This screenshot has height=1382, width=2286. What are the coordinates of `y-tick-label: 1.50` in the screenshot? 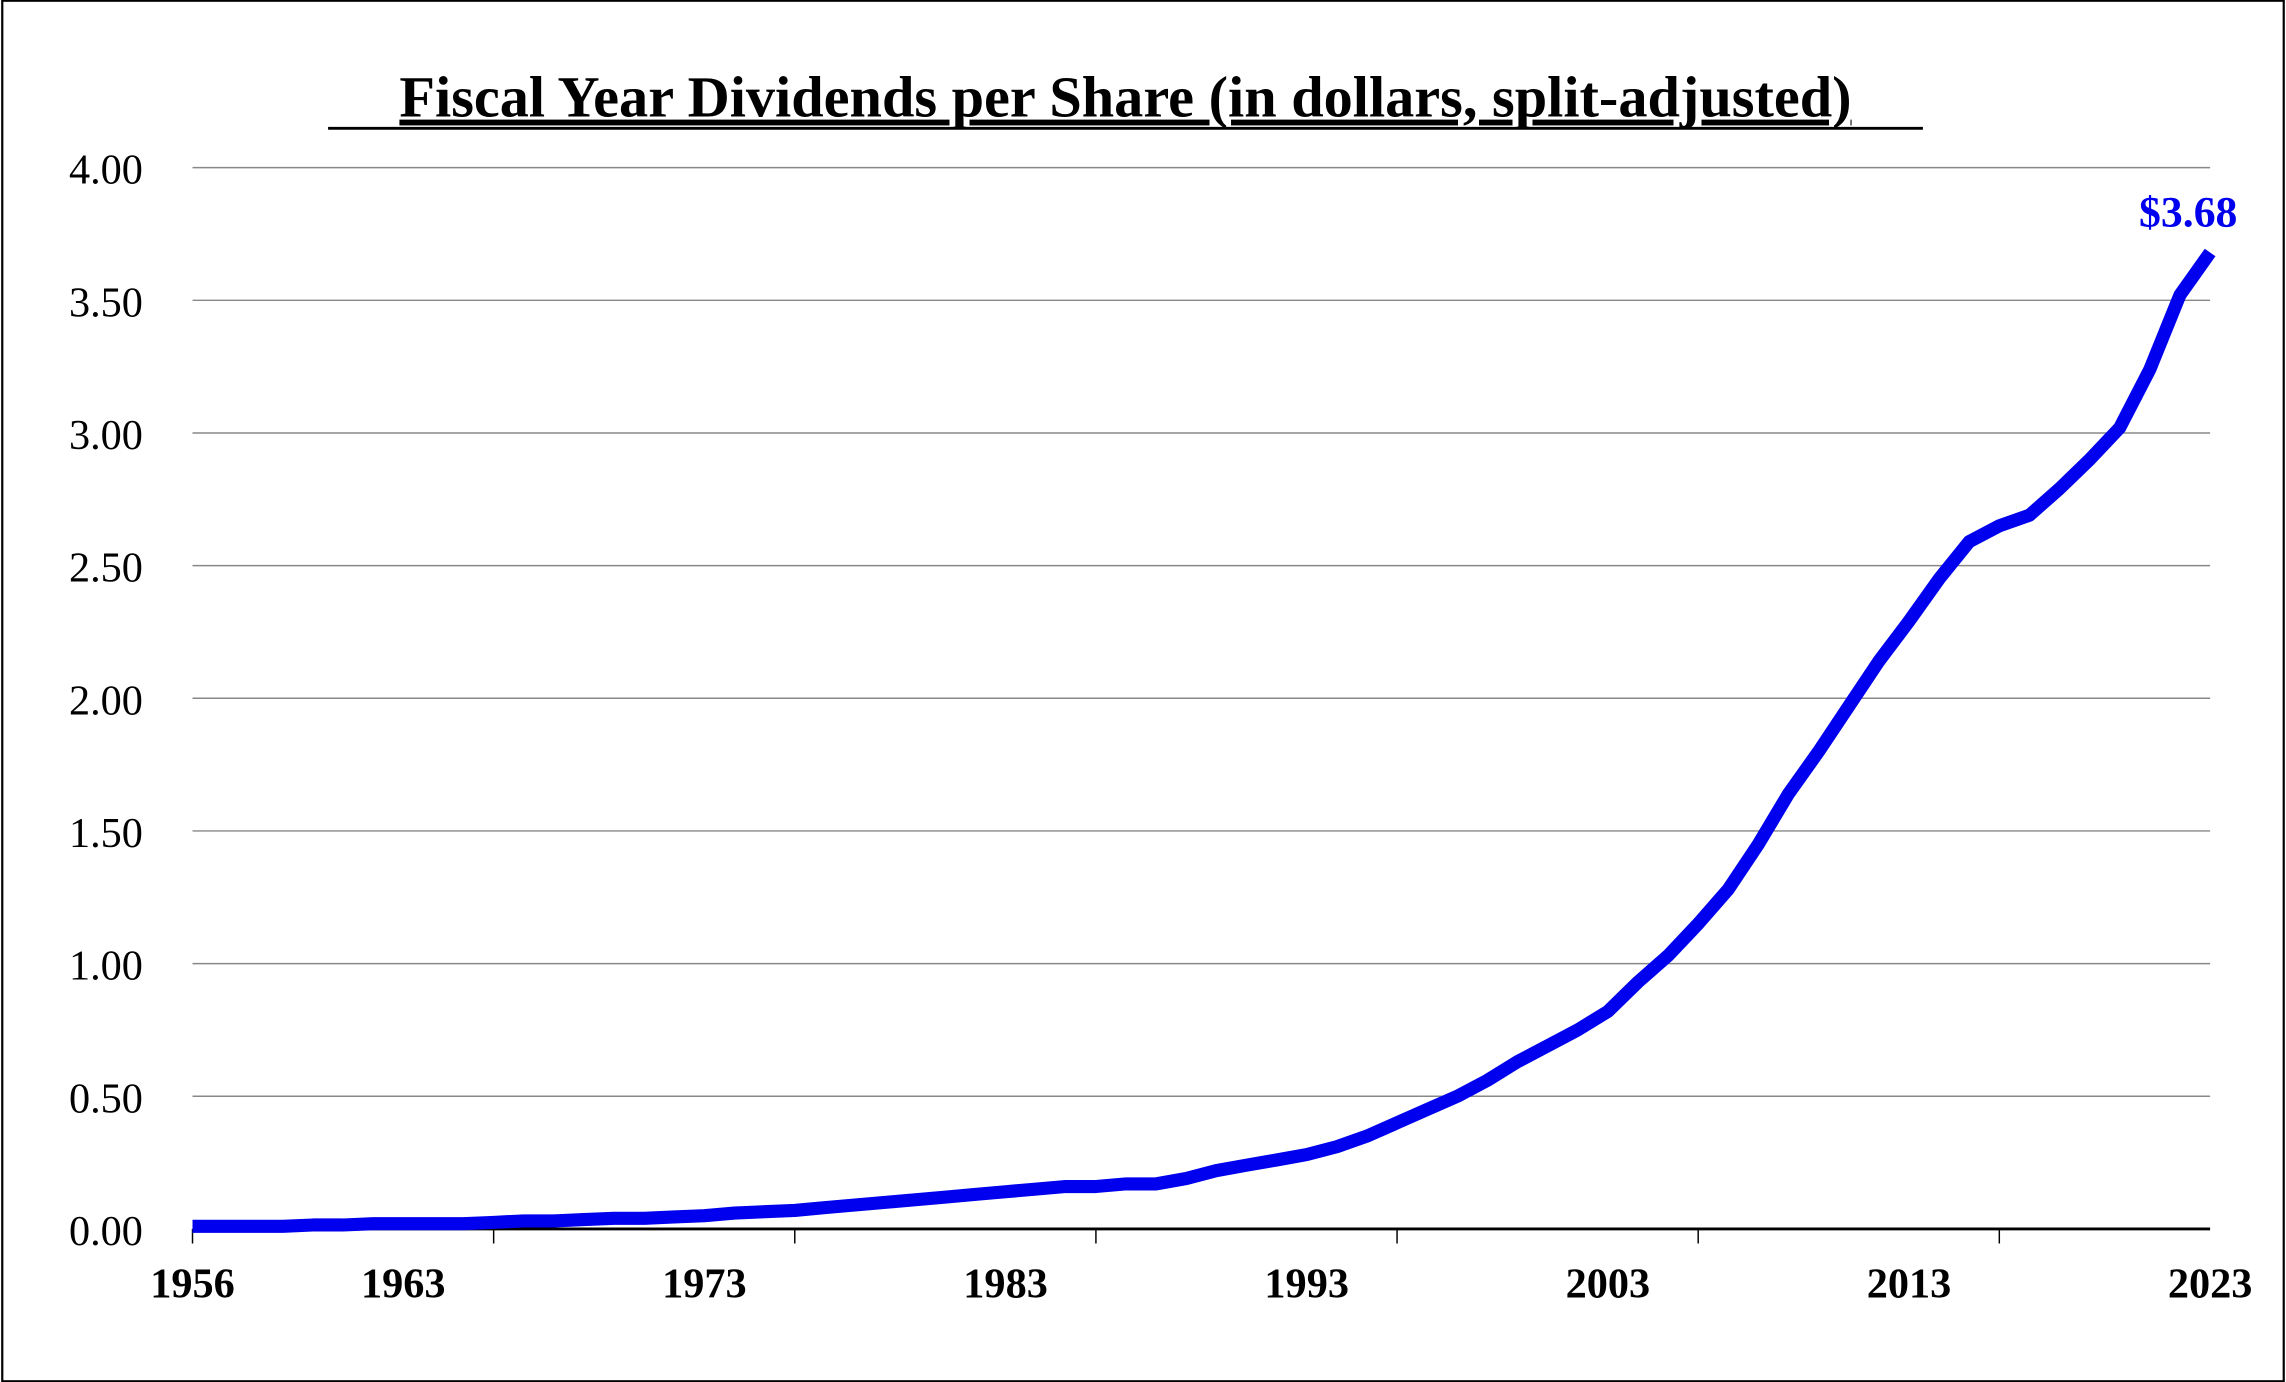 It's located at (106, 833).